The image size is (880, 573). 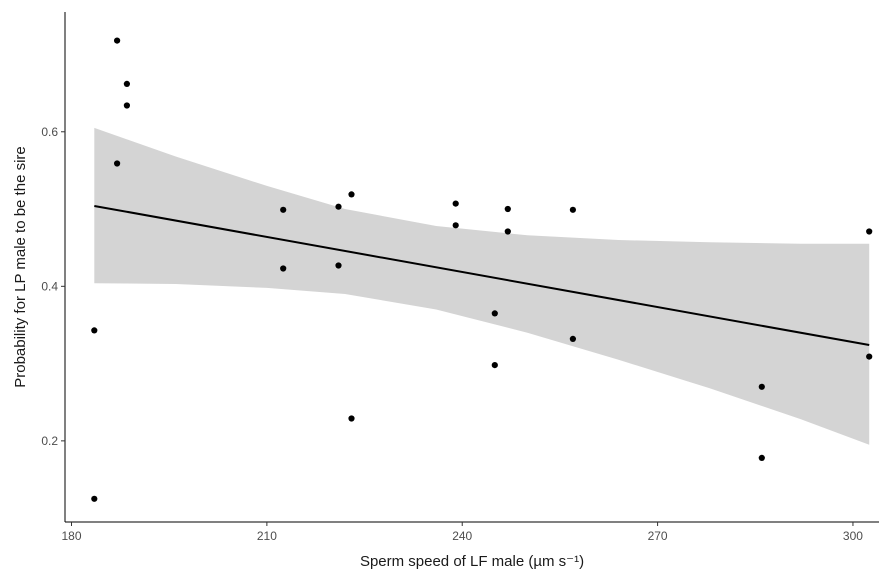 I want to click on x-tick-label: 180, so click(x=71, y=536).